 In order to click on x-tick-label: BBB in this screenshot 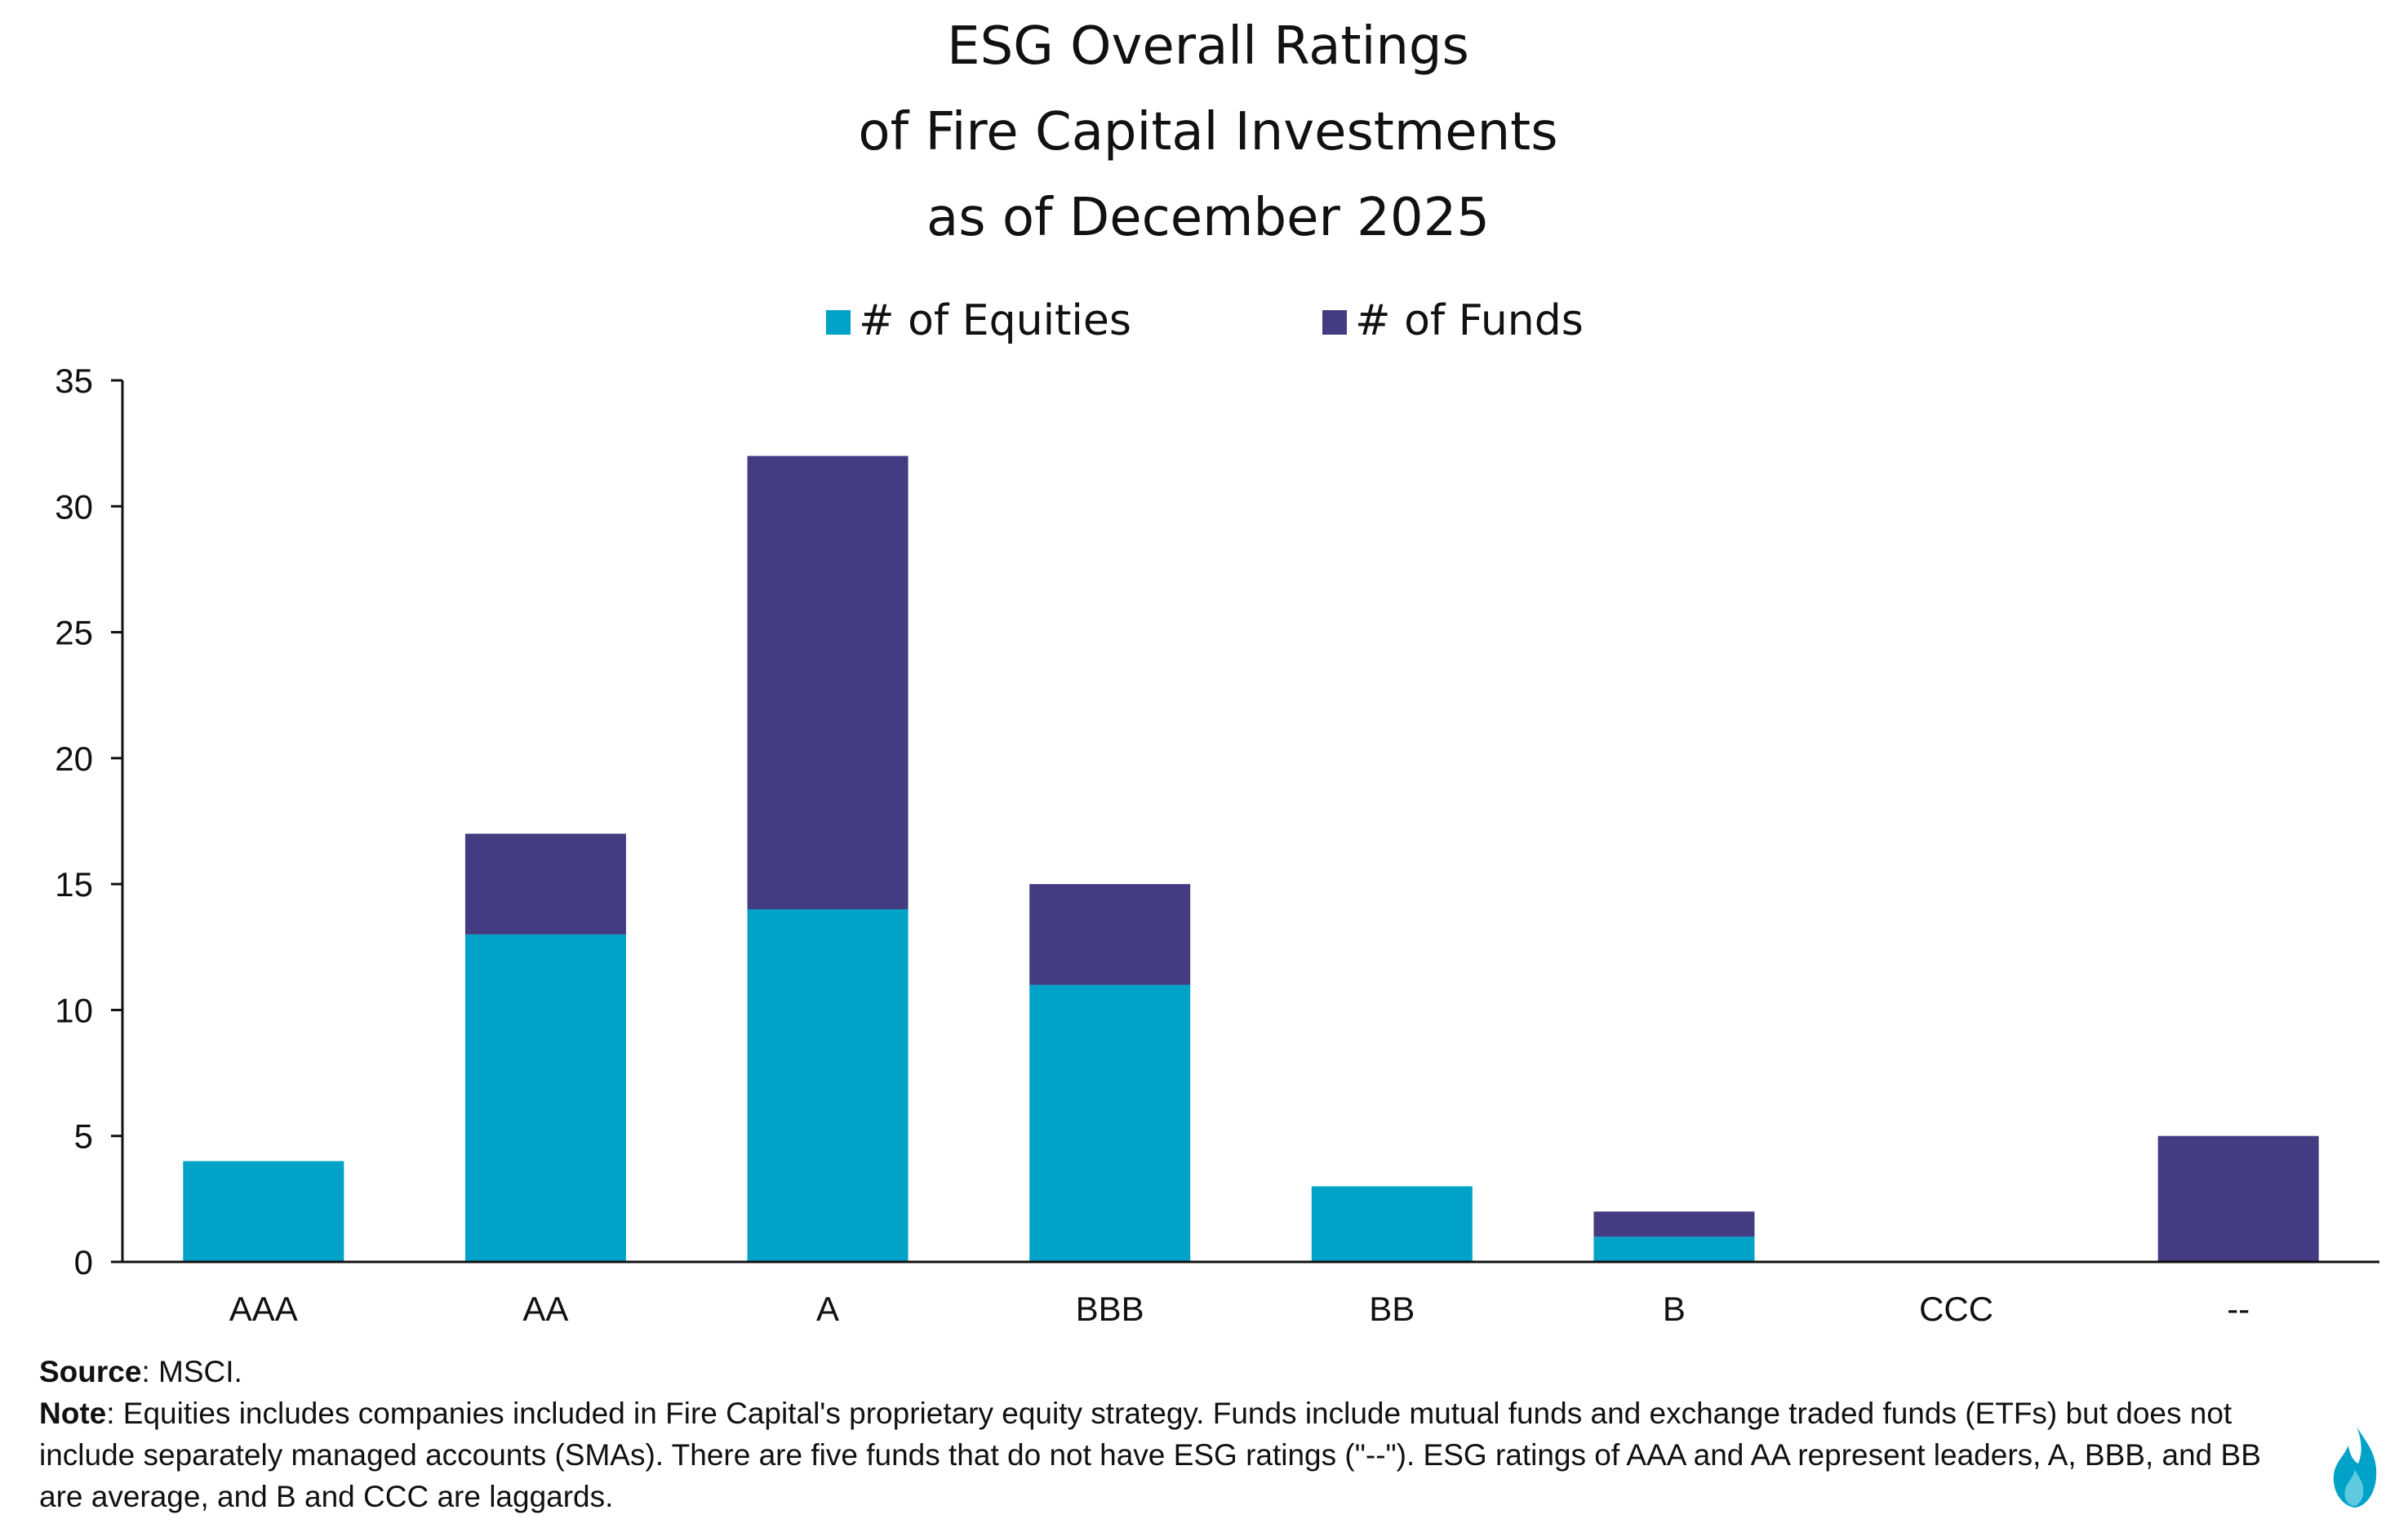, I will do `click(1110, 1309)`.